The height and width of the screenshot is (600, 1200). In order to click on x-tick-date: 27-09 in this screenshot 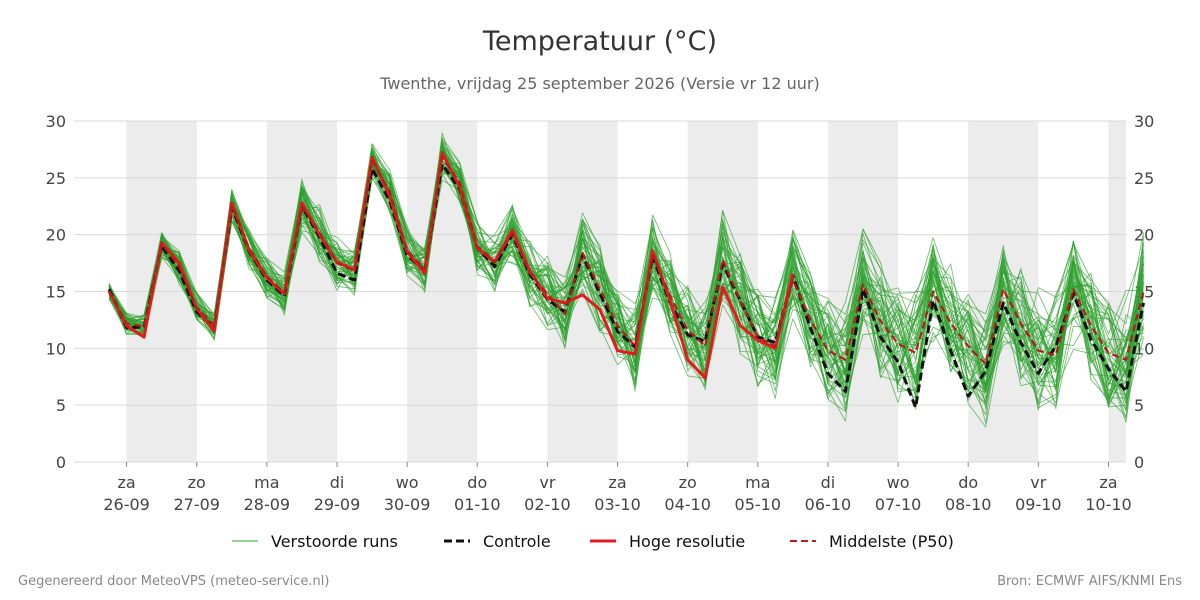, I will do `click(196, 504)`.